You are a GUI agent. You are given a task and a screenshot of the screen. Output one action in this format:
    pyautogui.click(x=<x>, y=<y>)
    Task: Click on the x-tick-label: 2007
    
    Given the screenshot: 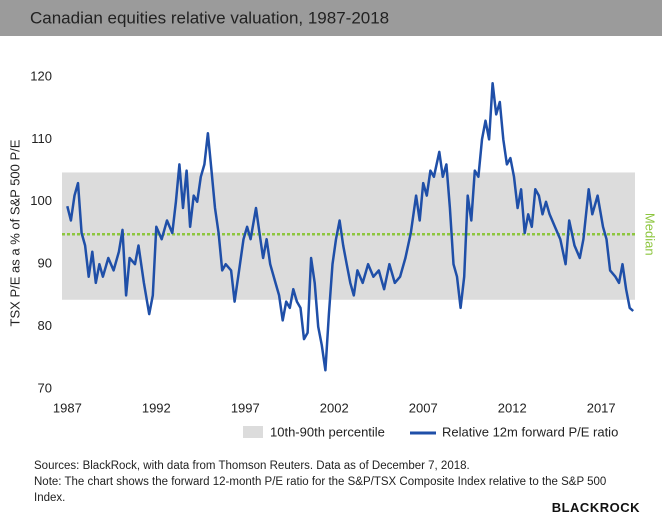 What is the action you would take?
    pyautogui.click(x=423, y=407)
    